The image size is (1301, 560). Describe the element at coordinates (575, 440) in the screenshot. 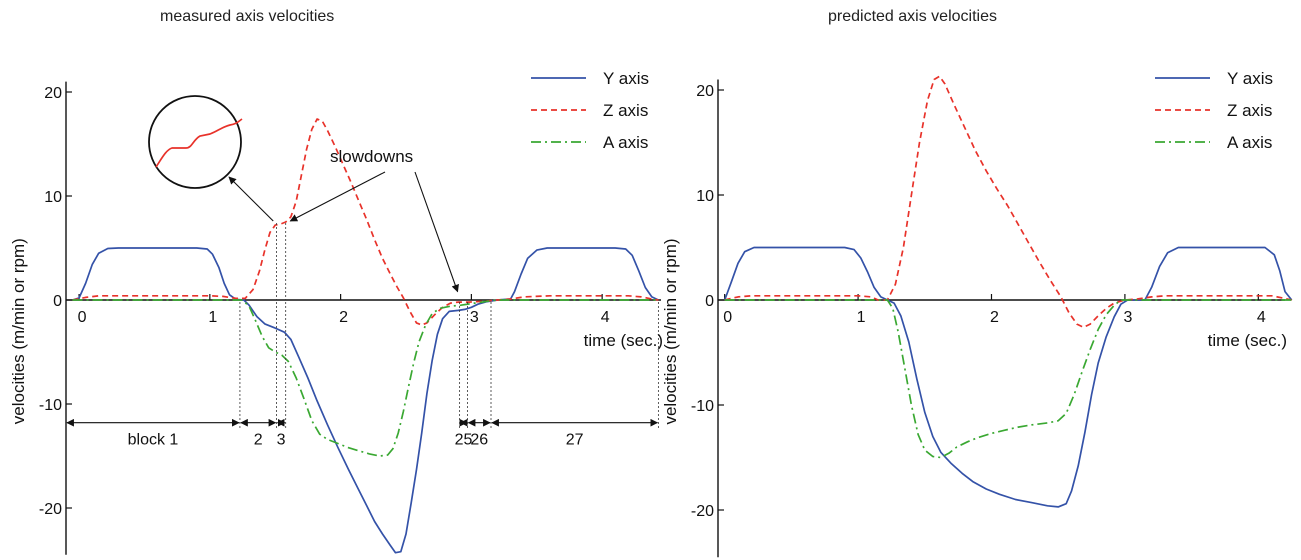

I see `block-label: 27` at that location.